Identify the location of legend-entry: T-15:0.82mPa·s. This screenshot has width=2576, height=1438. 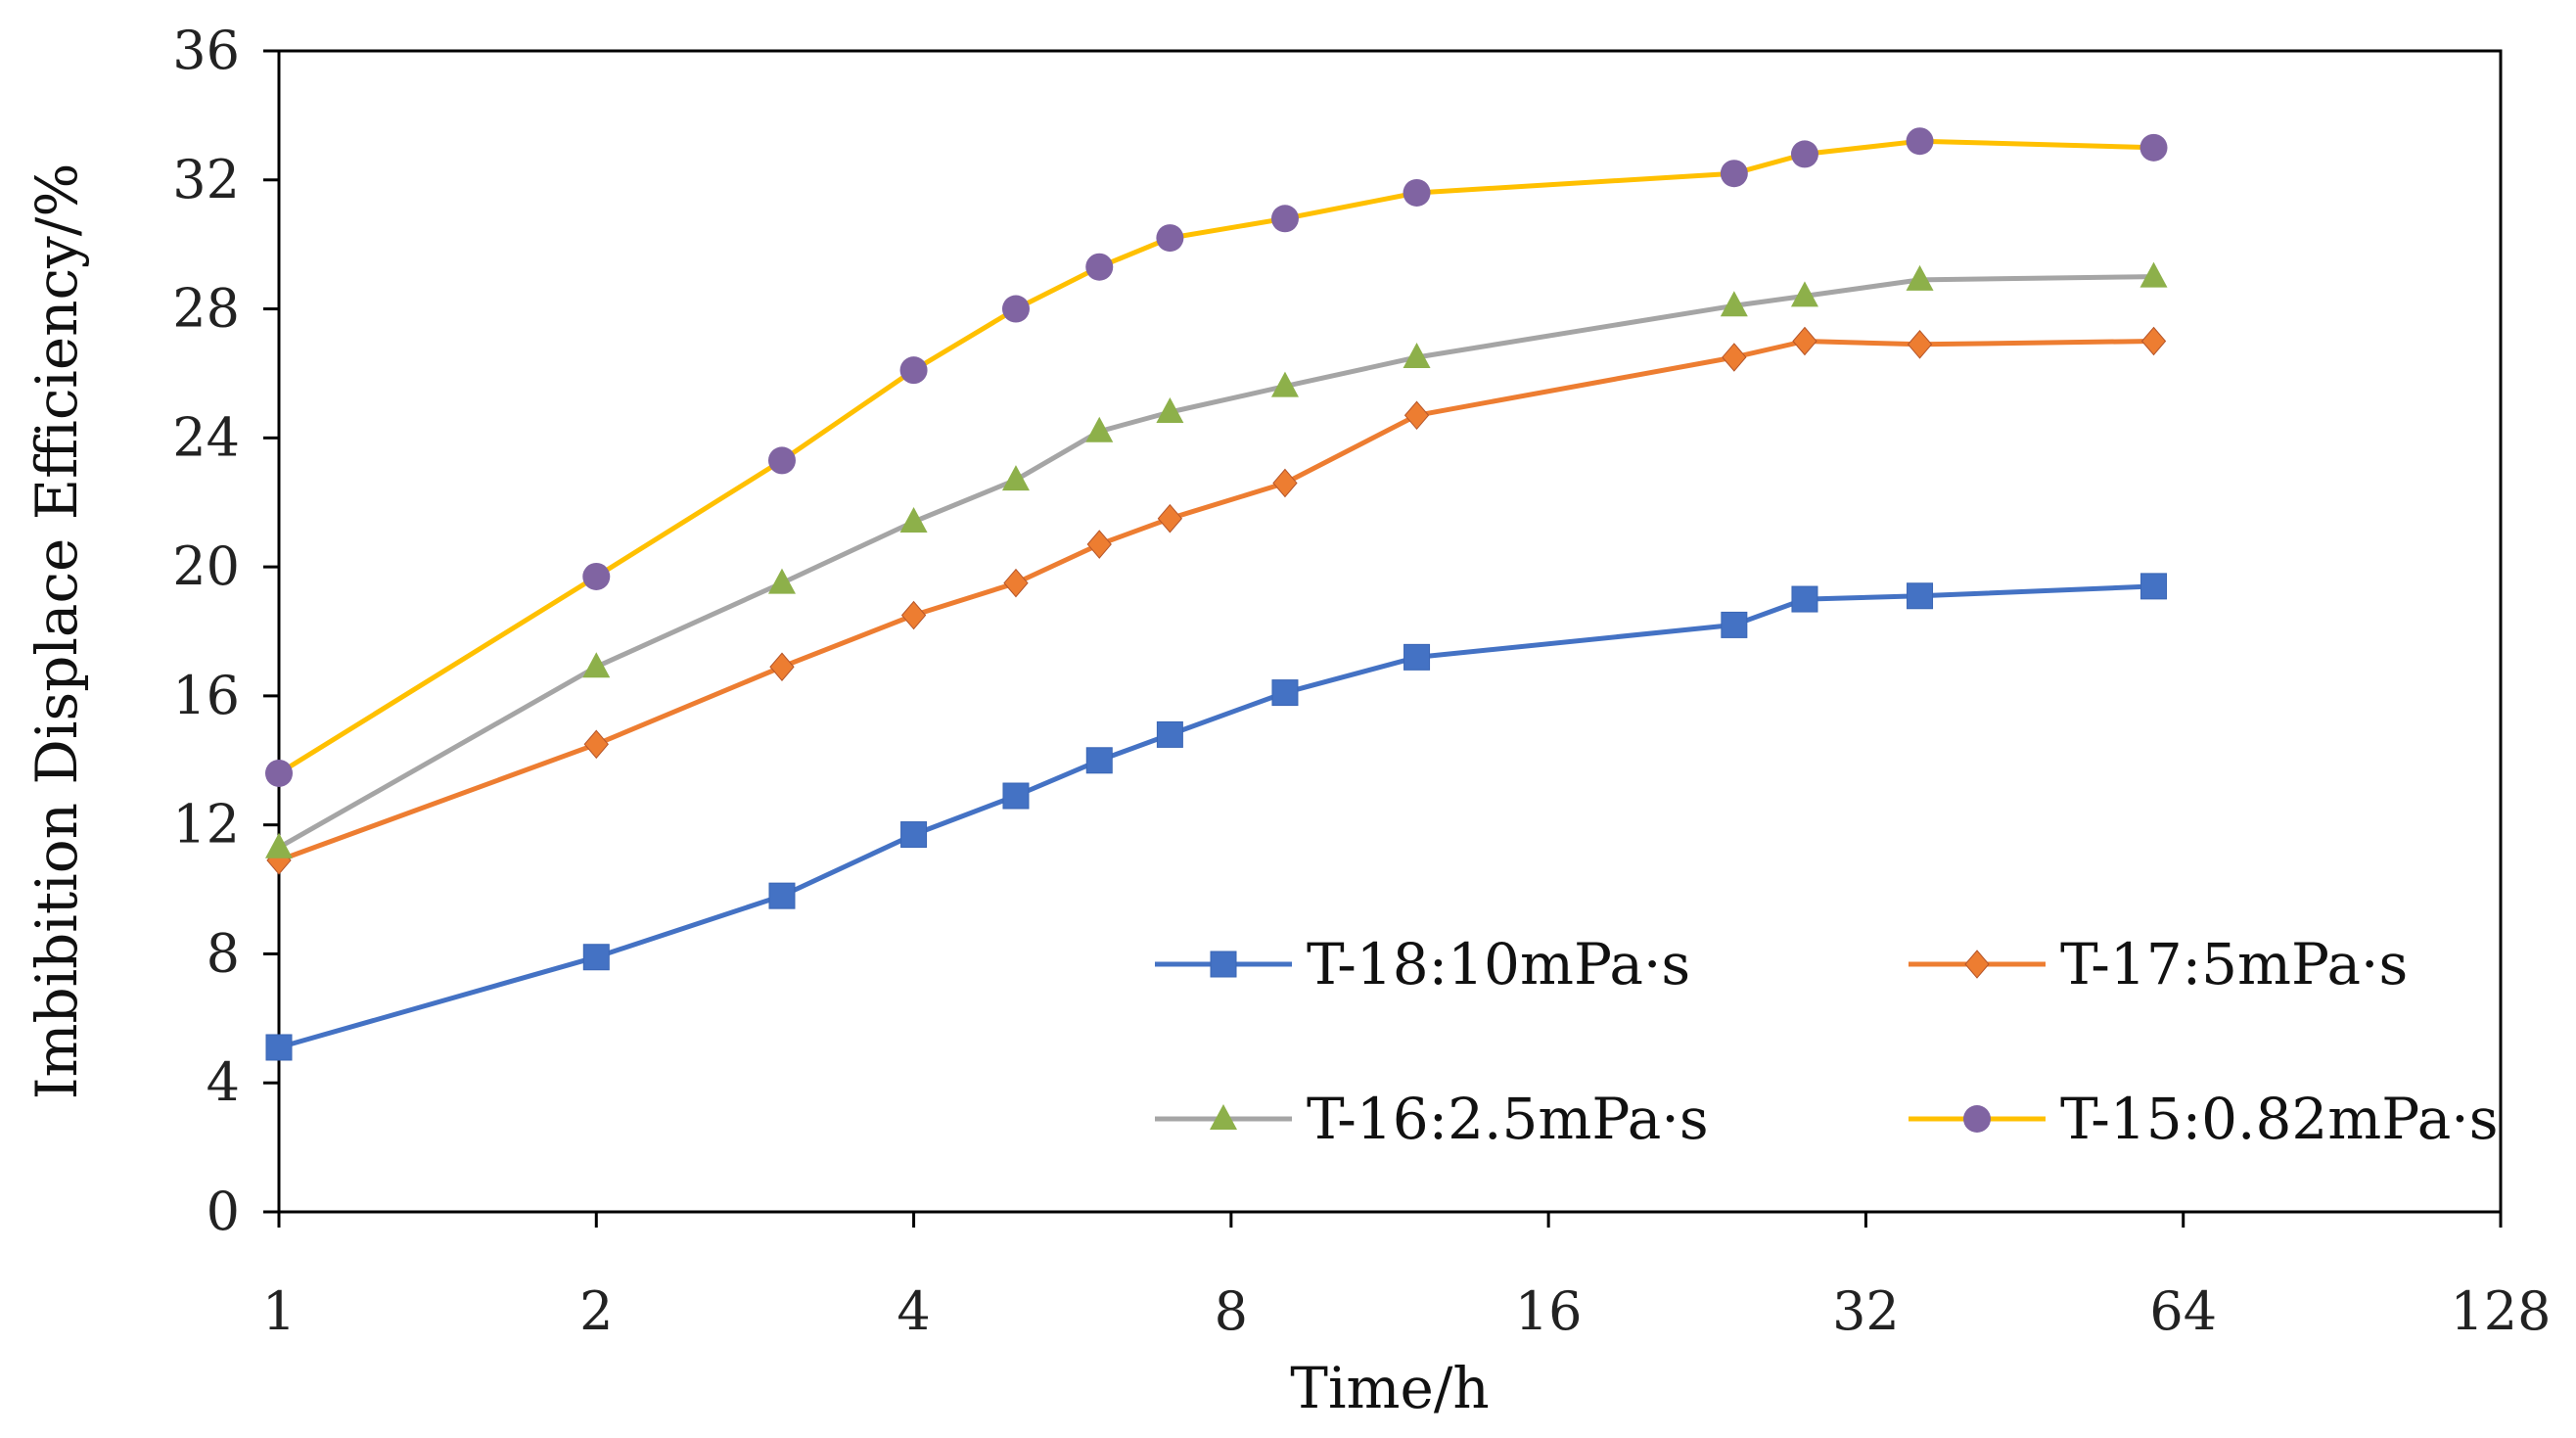
(2204, 1119).